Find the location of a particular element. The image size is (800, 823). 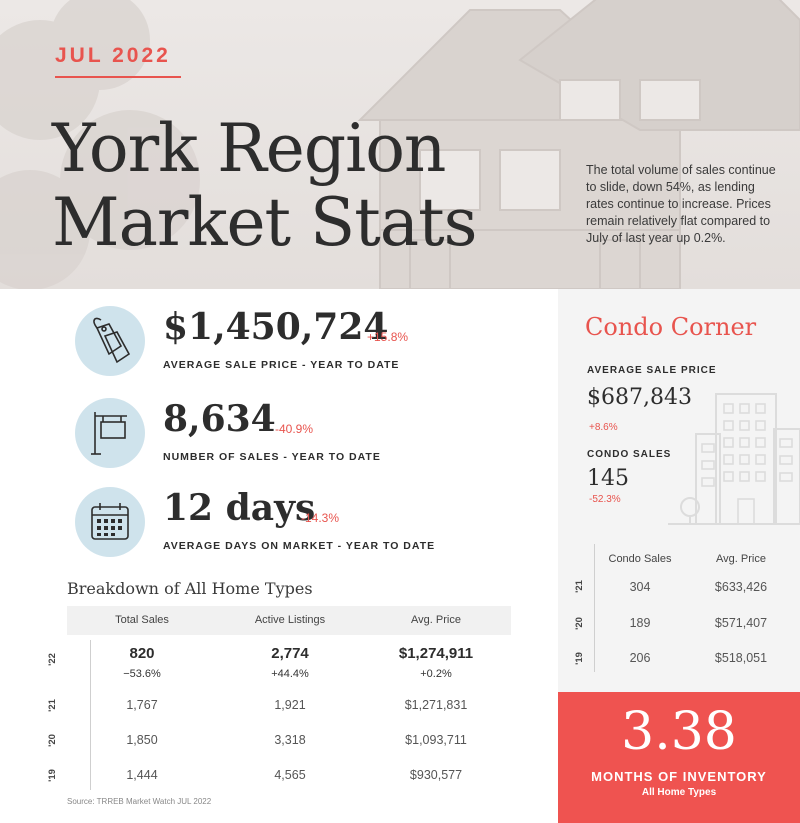

stat-label: AVERAGE SALE PRICE - YEAR TO DATE is located at coordinates (281, 365).